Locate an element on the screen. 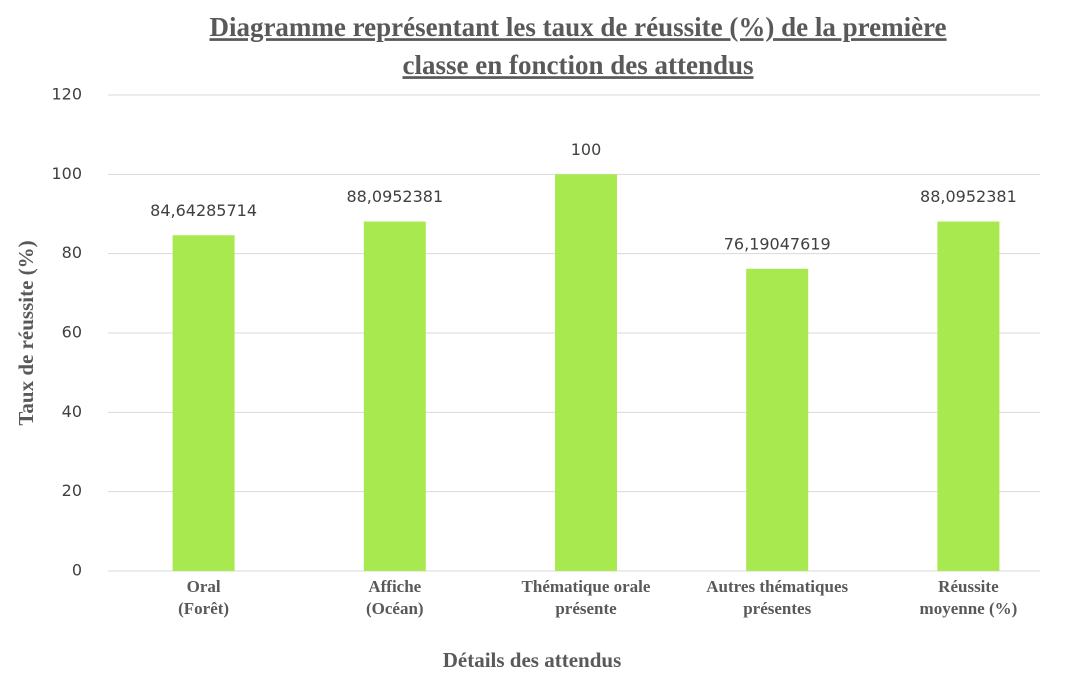  x-tick-label: Réussite is located at coordinates (968, 586).